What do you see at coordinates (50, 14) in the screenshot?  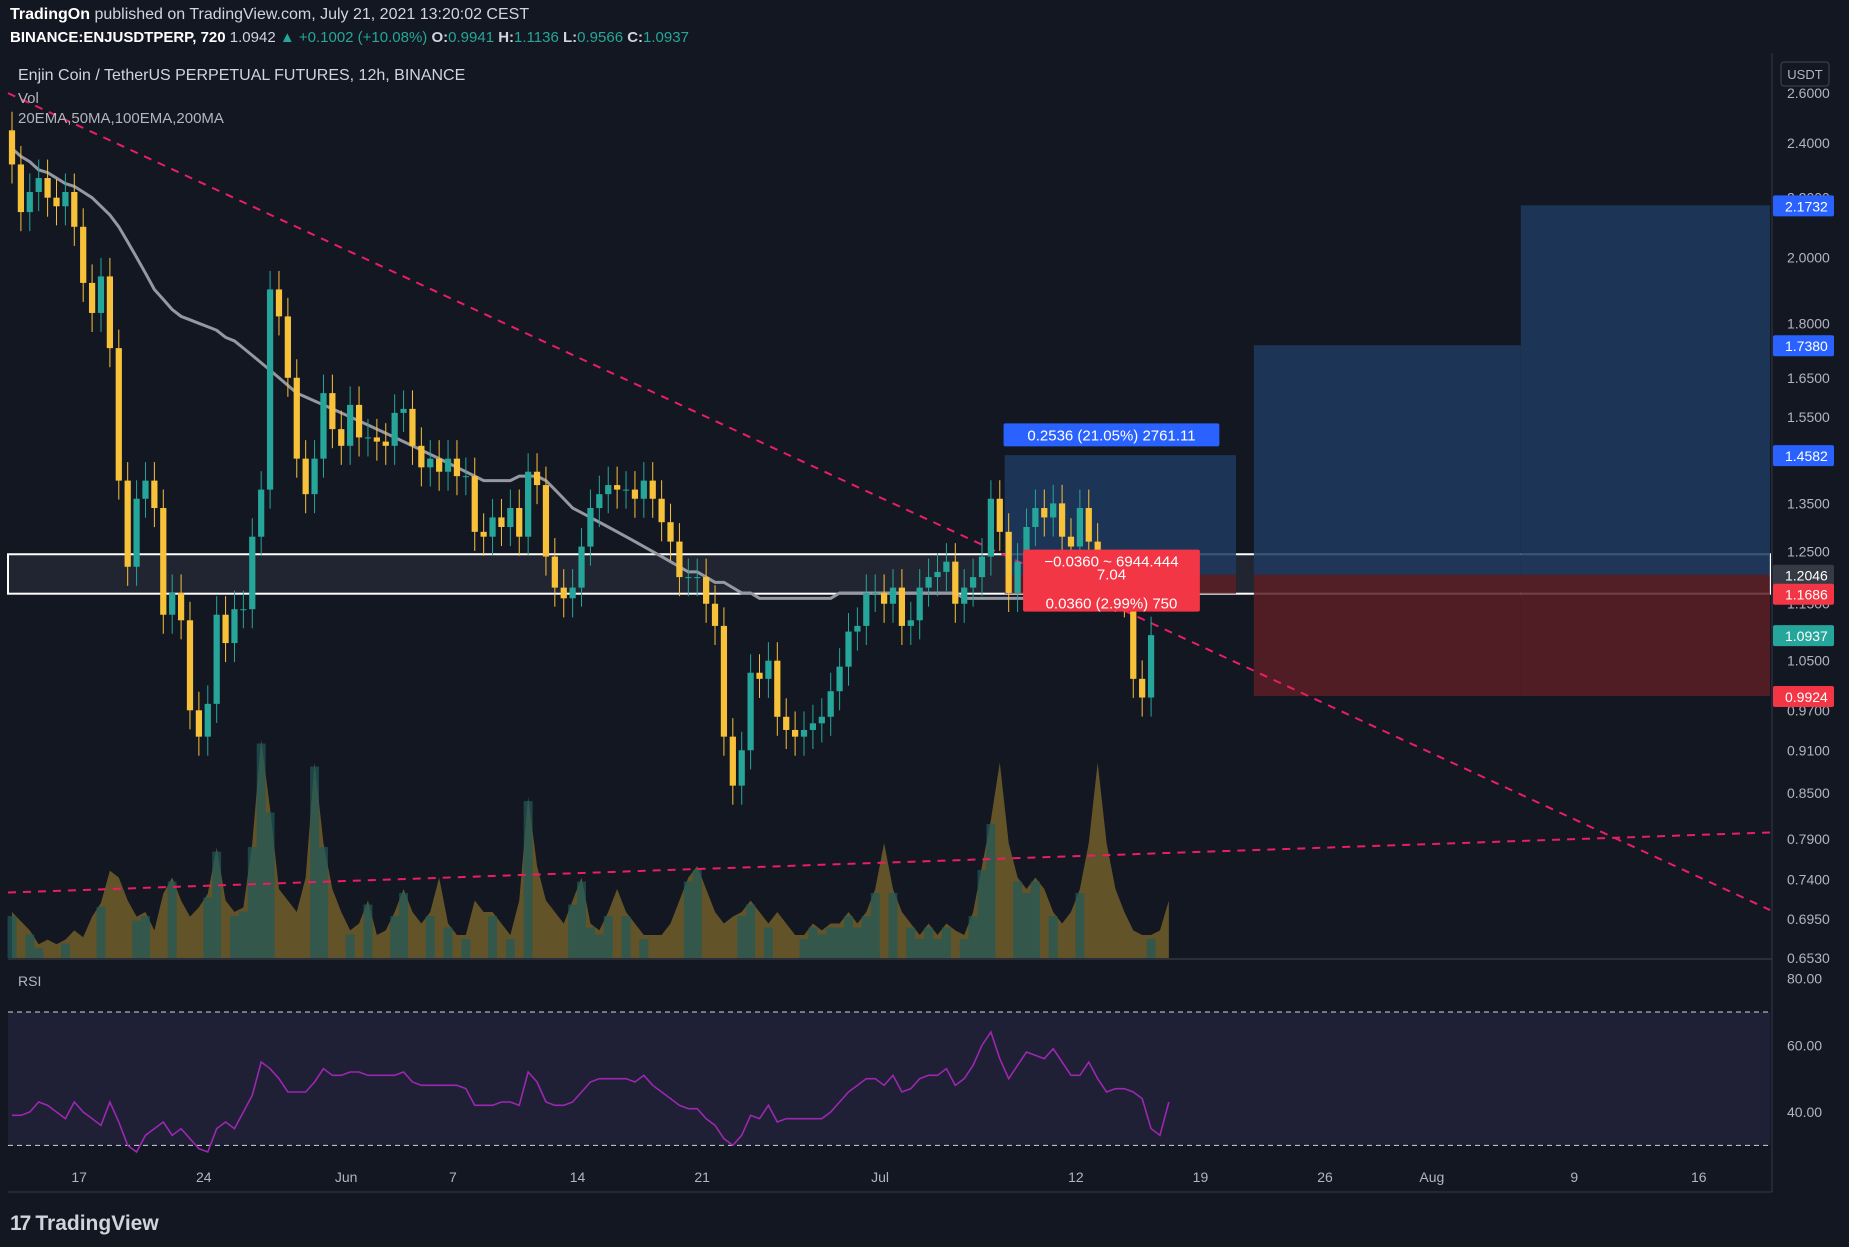 I see `author-name: TradingOn` at bounding box center [50, 14].